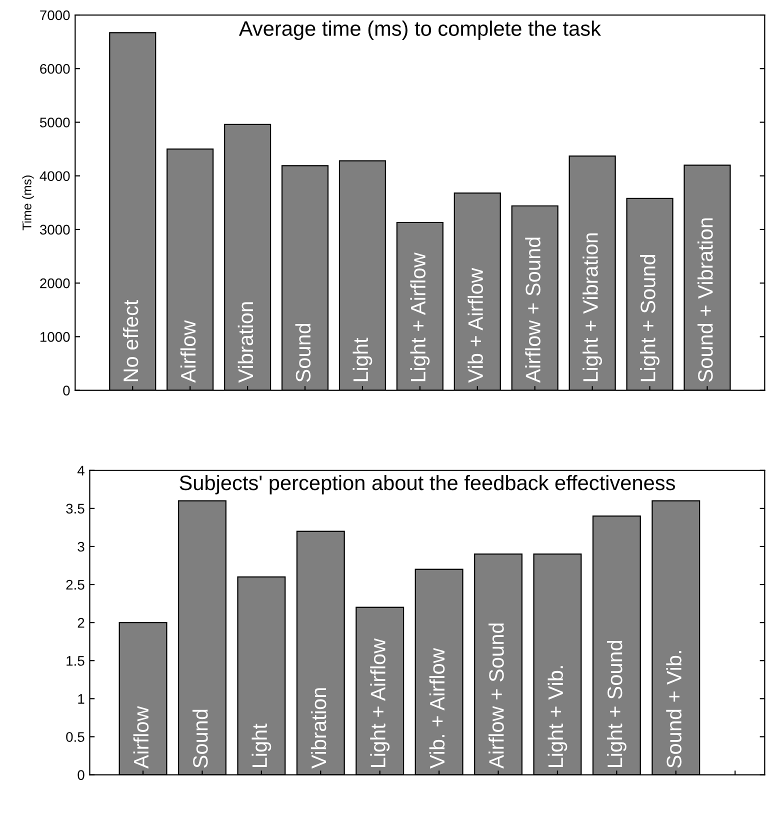 Image resolution: width=767 pixels, height=834 pixels. I want to click on y-tick-label: 2, so click(81, 623).